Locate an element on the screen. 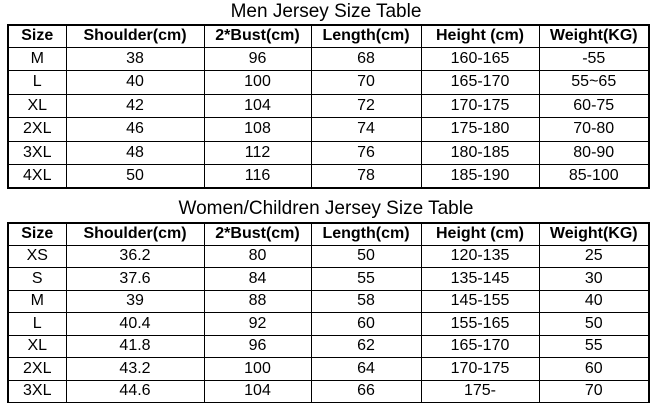  table-row: L 40 100 70 165-170 55~65 is located at coordinates (328, 82).